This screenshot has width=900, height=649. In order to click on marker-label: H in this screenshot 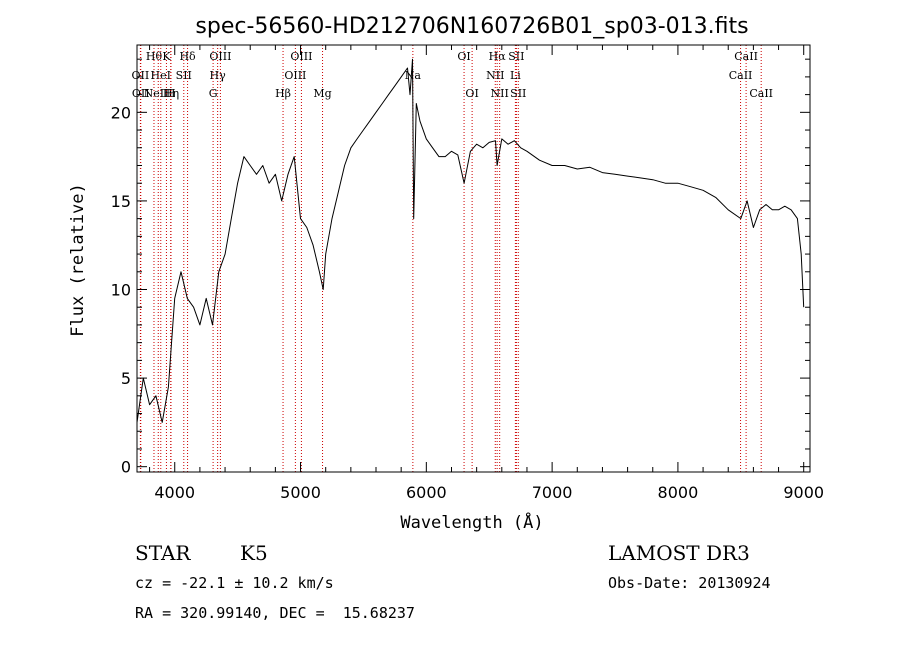, I will do `click(171, 93)`.